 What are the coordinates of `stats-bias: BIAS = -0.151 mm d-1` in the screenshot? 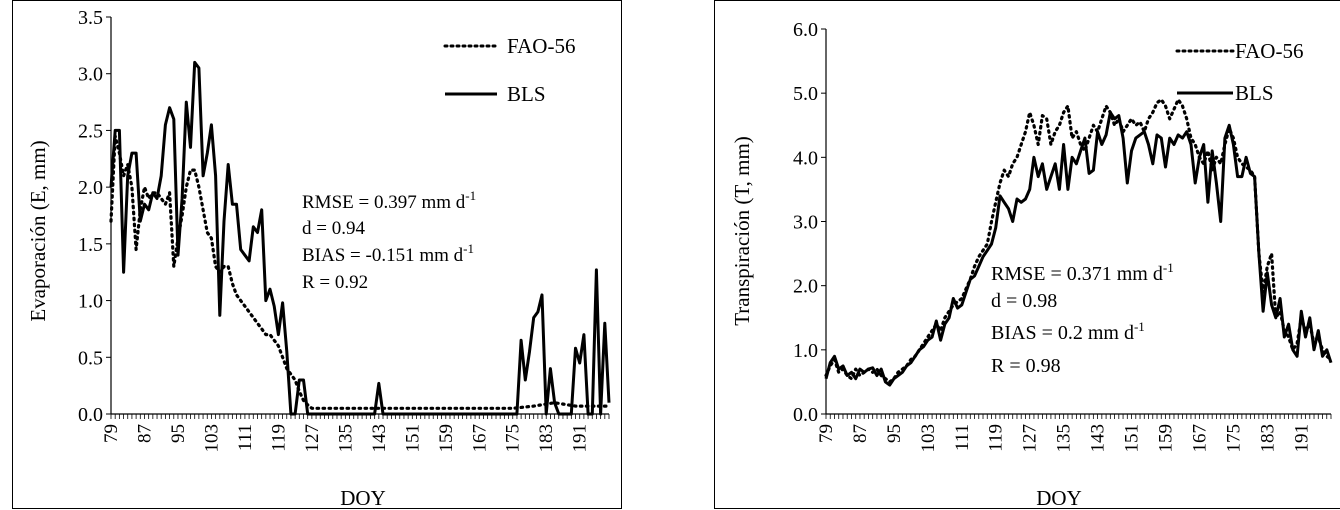 It's located at (388, 253).